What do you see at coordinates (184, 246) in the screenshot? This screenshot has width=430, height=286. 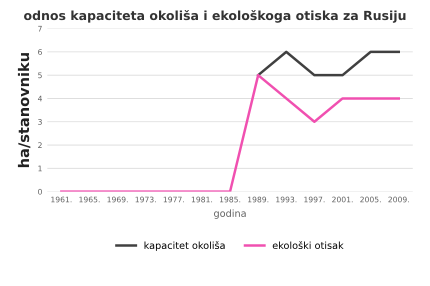 I see `legend-label: kapacitet okoliša` at bounding box center [184, 246].